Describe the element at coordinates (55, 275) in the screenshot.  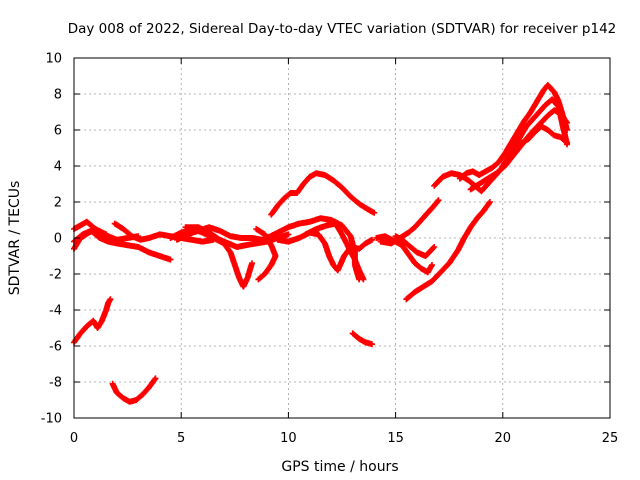
I see `y-tick-label: -2` at that location.